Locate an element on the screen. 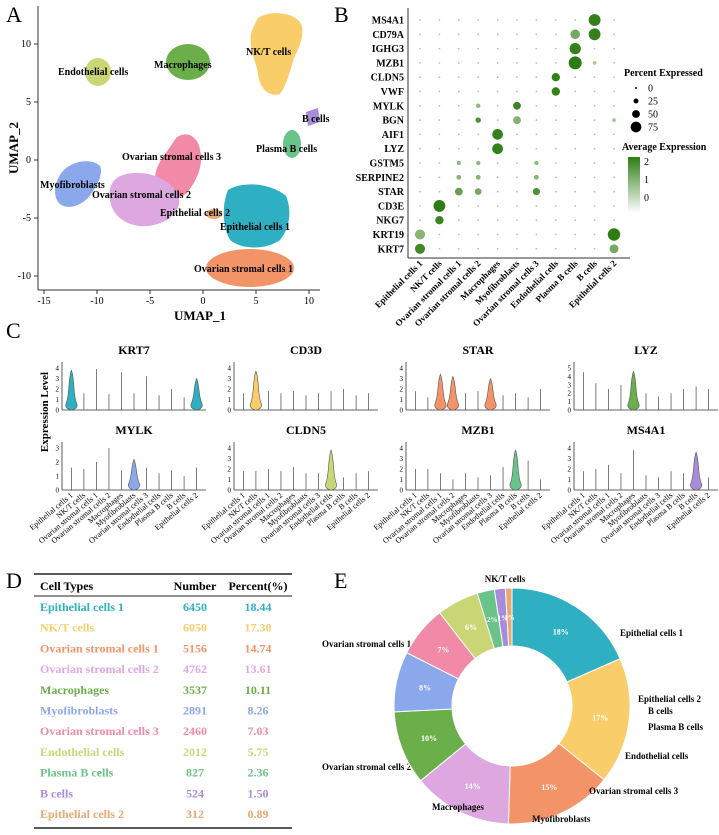 The image size is (719, 835). cluster-ovs3 is located at coordinates (178, 165).